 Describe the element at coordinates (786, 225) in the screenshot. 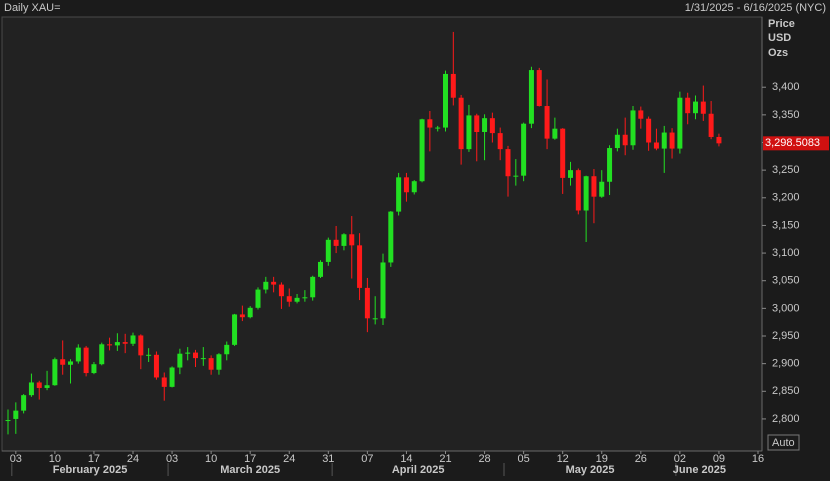

I see `y-tick-label: 3,150` at that location.